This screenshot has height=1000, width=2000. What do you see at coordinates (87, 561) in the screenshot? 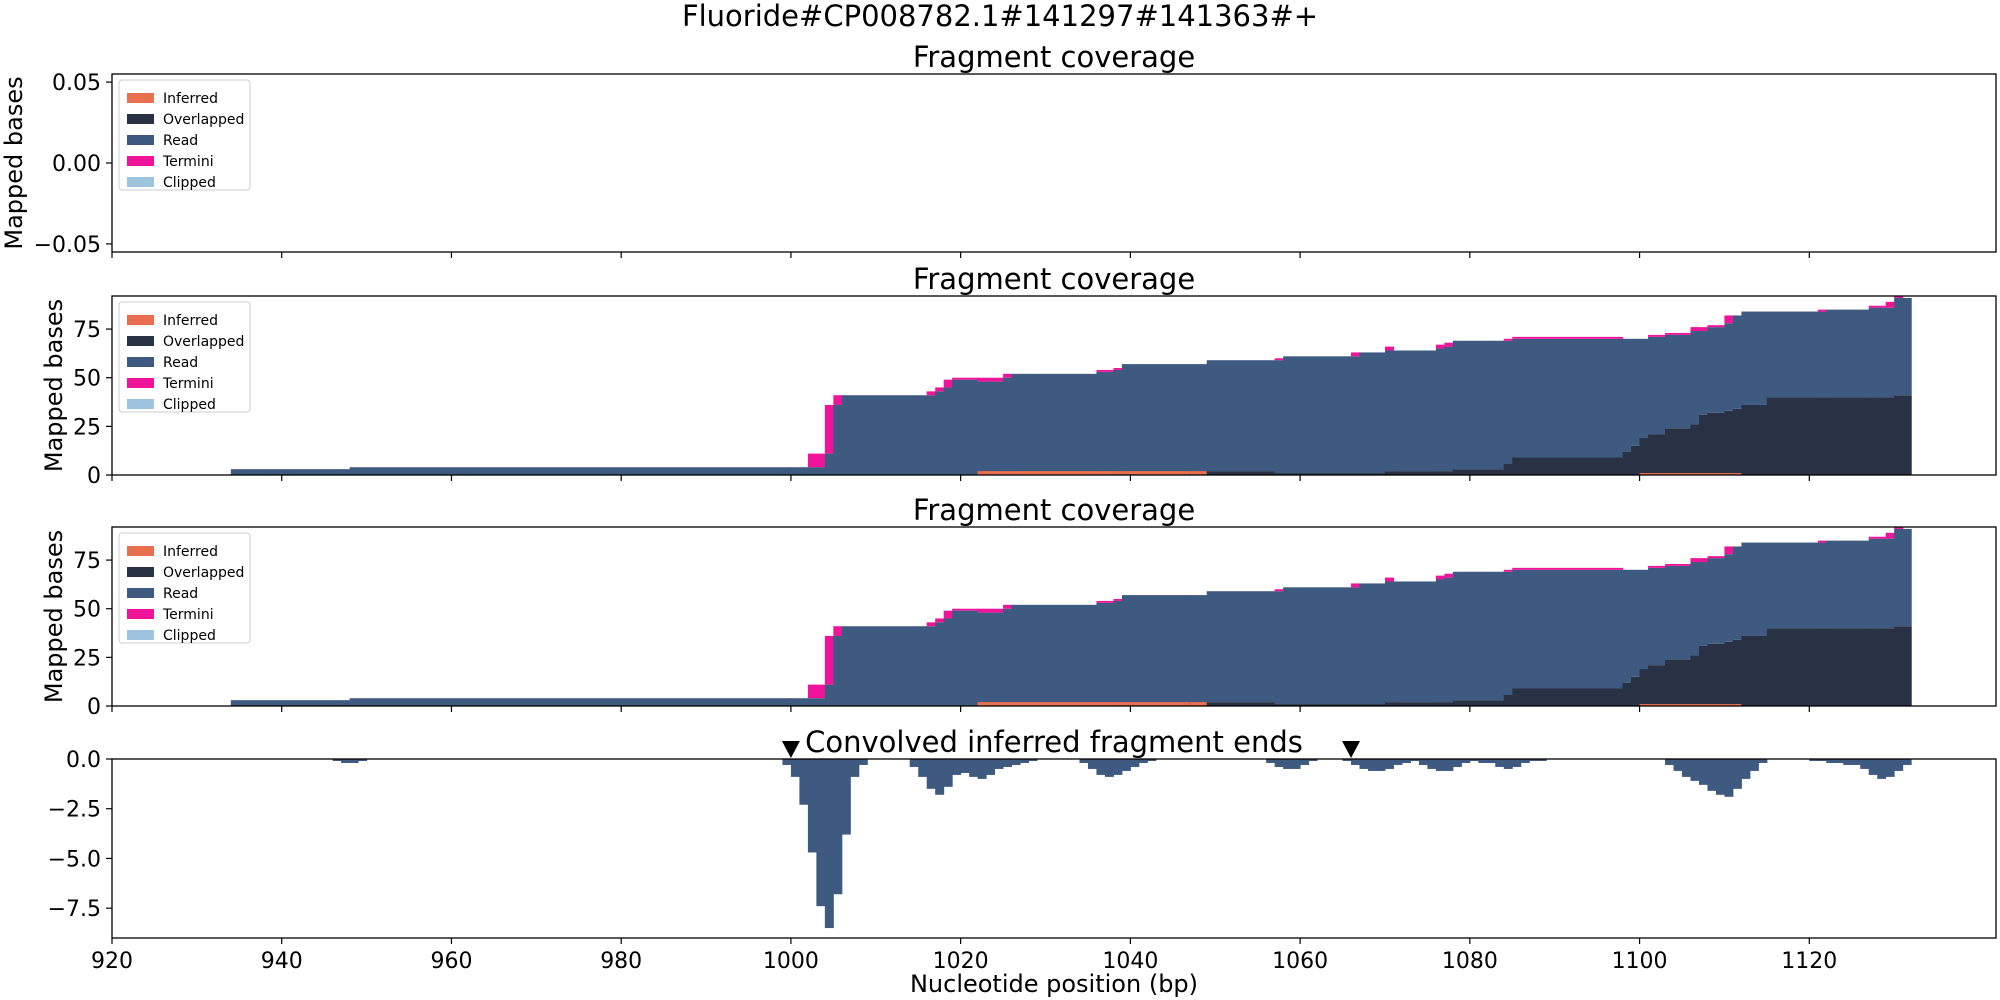
I see `y-tick-label: 75` at bounding box center [87, 561].